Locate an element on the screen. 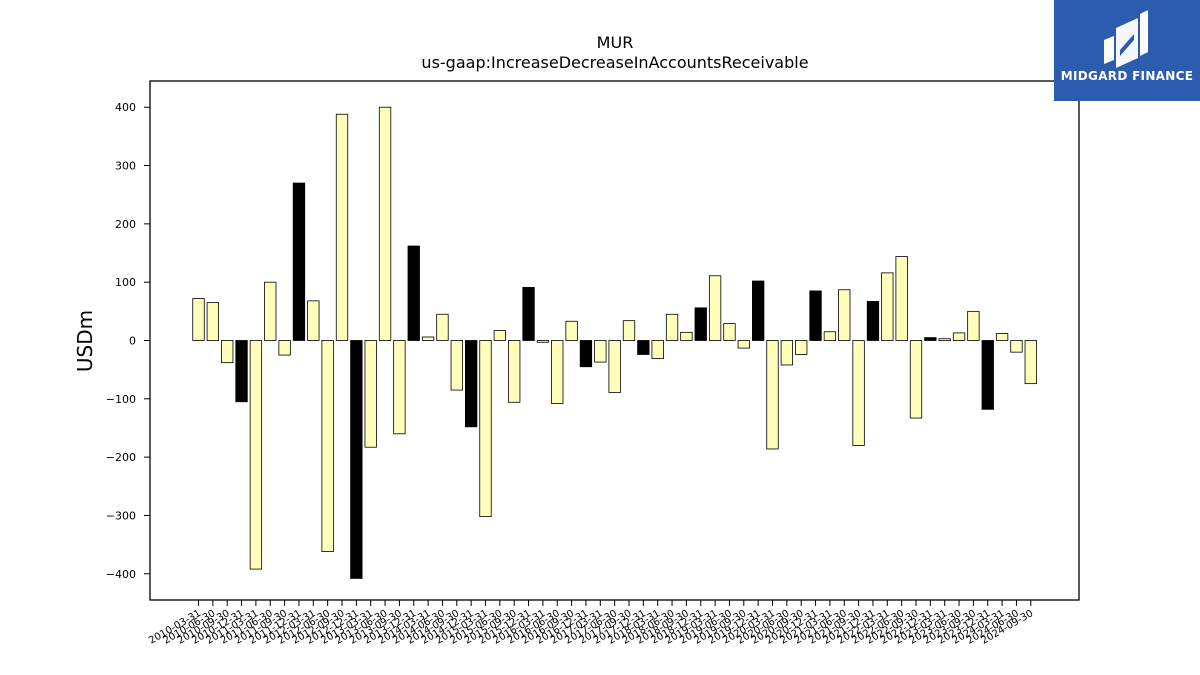 The height and width of the screenshot is (675, 1200). y-tick-label: 0 is located at coordinates (132, 341).